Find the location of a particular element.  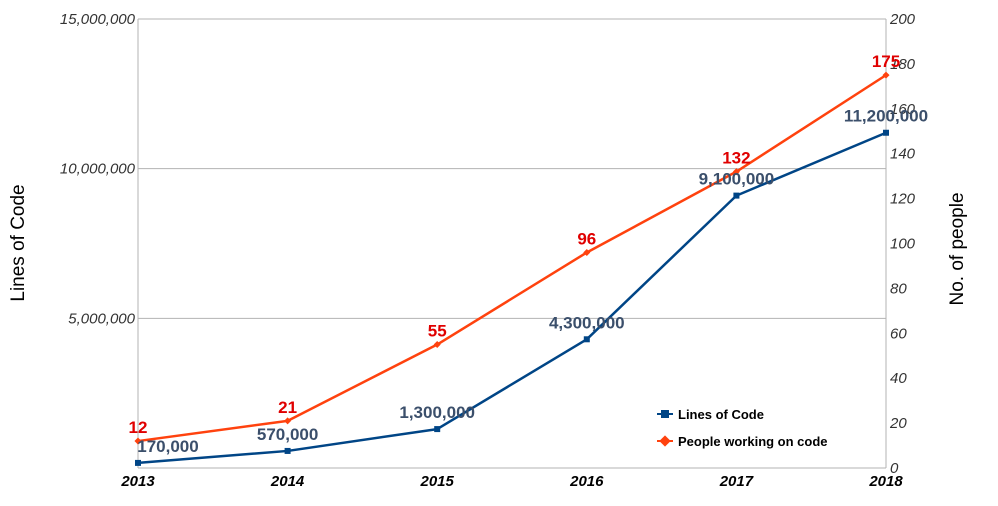

data-label-lines-of-code: 11,200,000 is located at coordinates (886, 116).